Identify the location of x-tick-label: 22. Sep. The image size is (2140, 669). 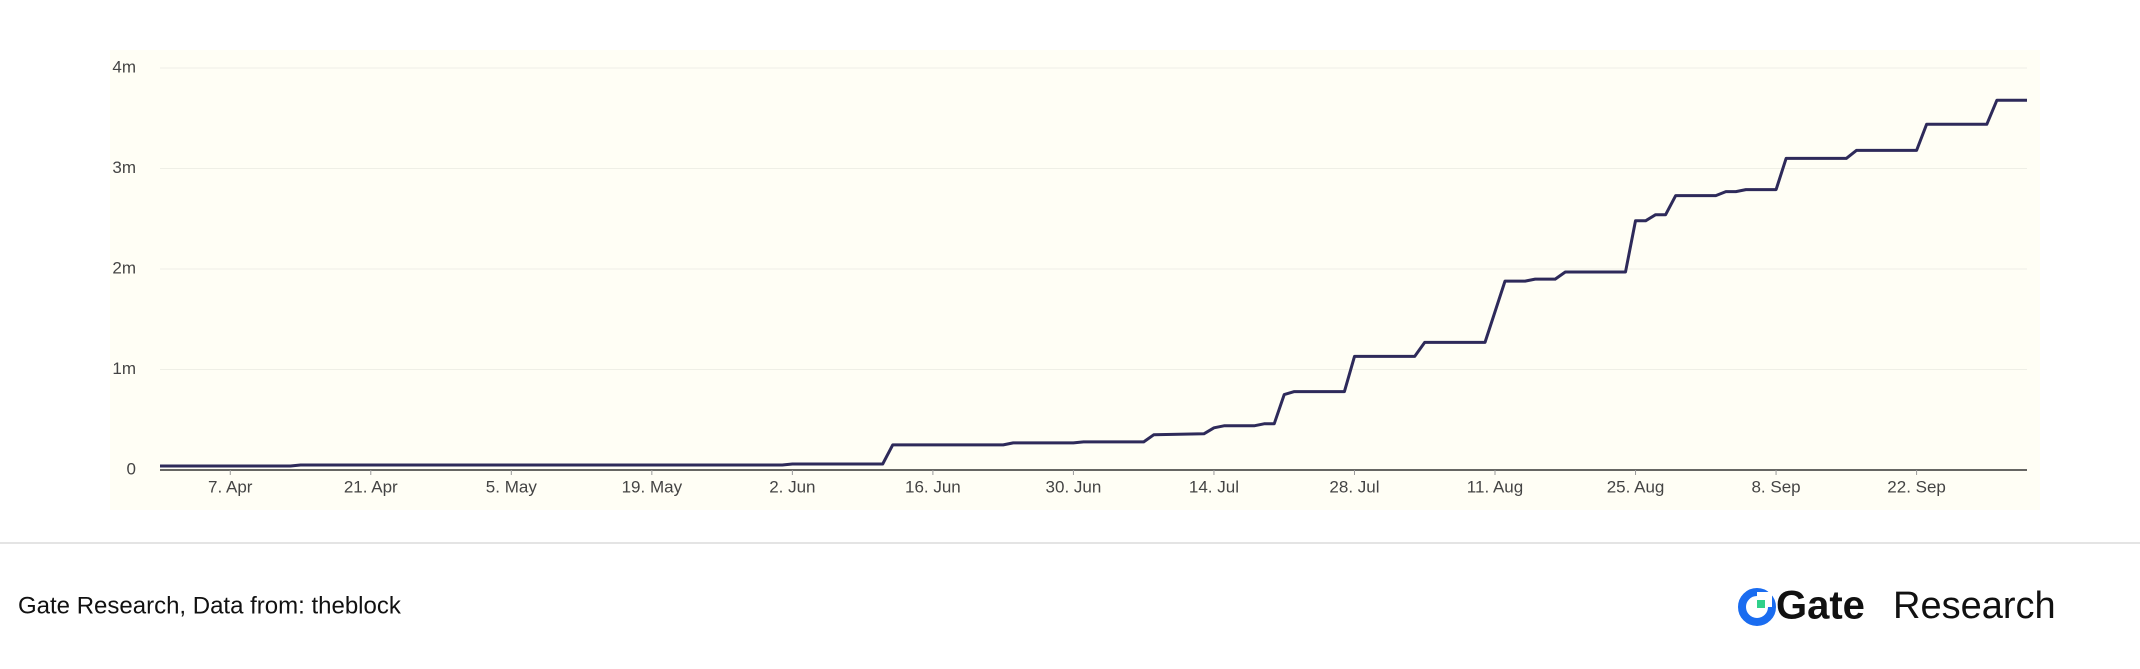
(1916, 486).